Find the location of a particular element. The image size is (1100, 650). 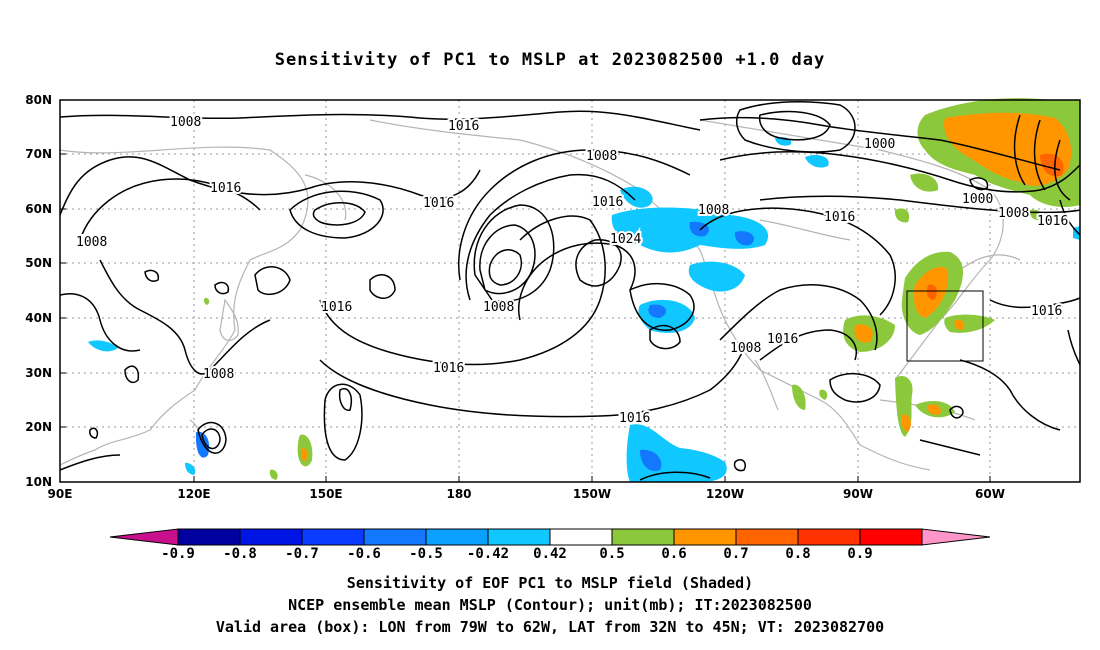

lon-label: 150W is located at coordinates (592, 494).